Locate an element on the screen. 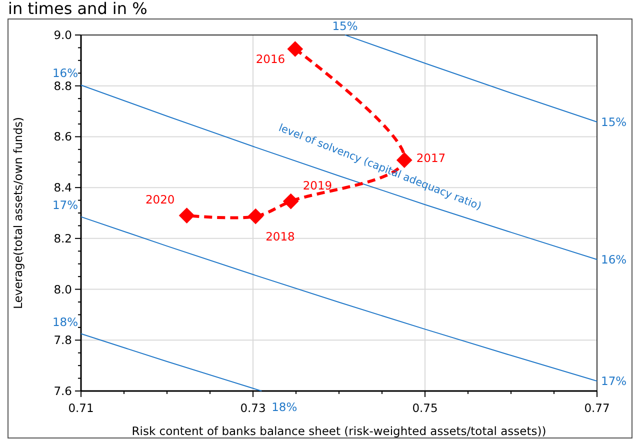 The width and height of the screenshot is (634, 440). y-tick-label: 9.0 is located at coordinates (63, 35).